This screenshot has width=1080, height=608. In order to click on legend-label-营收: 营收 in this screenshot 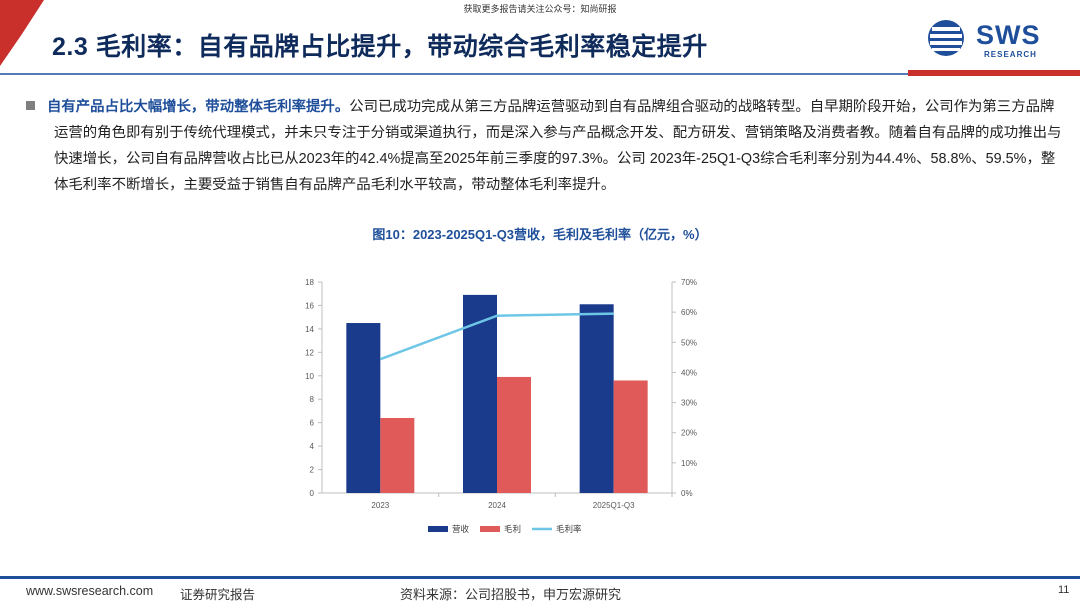, I will do `click(461, 529)`.